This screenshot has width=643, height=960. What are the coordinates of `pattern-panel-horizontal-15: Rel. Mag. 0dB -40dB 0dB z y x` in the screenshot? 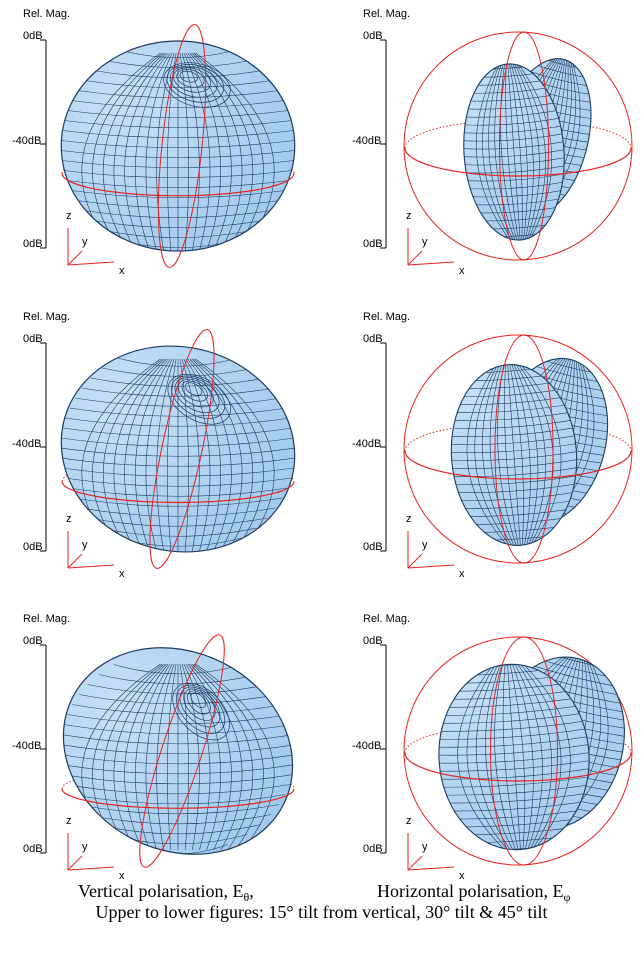 It's located at (490, 145).